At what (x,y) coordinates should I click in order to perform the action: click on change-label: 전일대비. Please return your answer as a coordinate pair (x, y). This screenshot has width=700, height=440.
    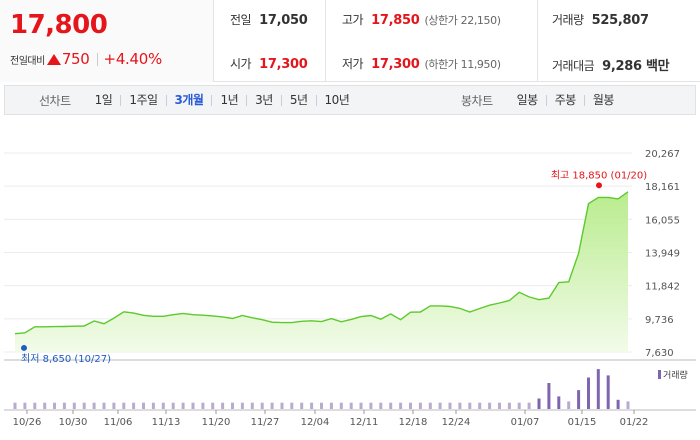
    Looking at the image, I should click on (27, 61).